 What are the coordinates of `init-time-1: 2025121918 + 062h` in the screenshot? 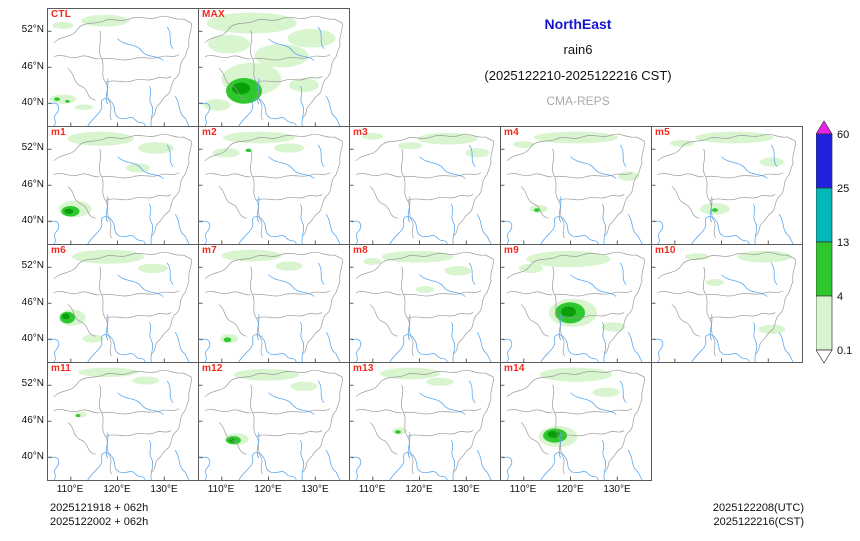 It's located at (99, 508).